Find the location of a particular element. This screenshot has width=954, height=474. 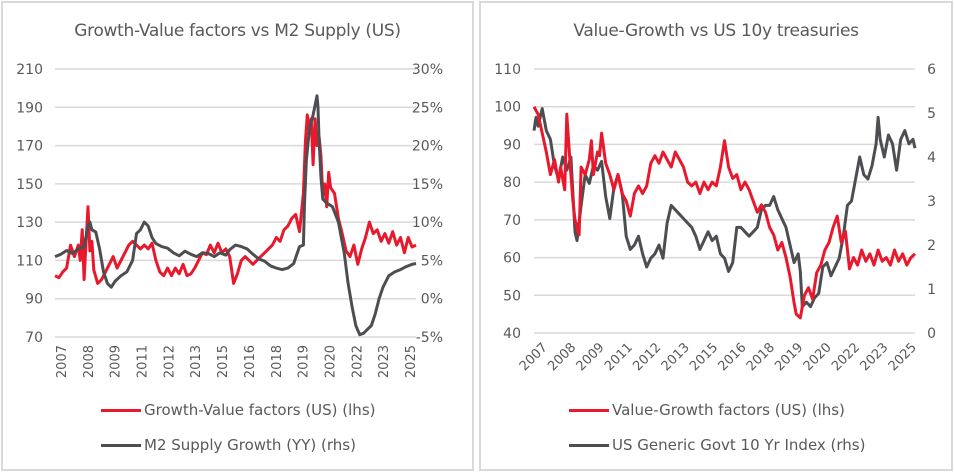

y-right-tick-label: 4 is located at coordinates (931, 158).